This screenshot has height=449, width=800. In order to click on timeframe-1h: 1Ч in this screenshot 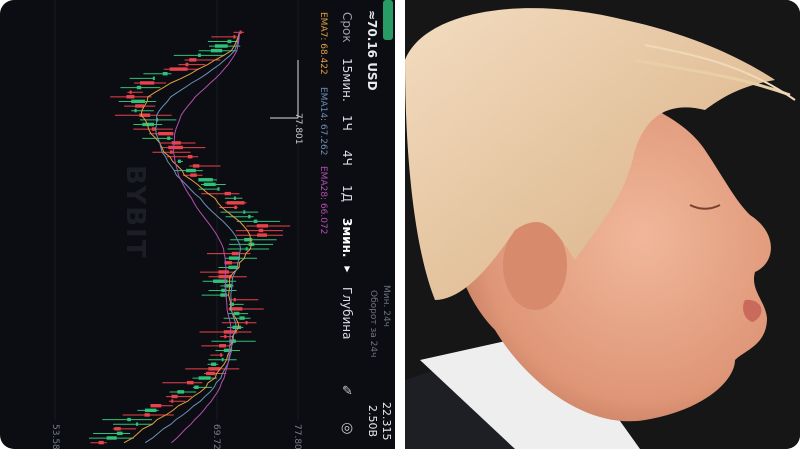, I will do `click(347, 123)`.